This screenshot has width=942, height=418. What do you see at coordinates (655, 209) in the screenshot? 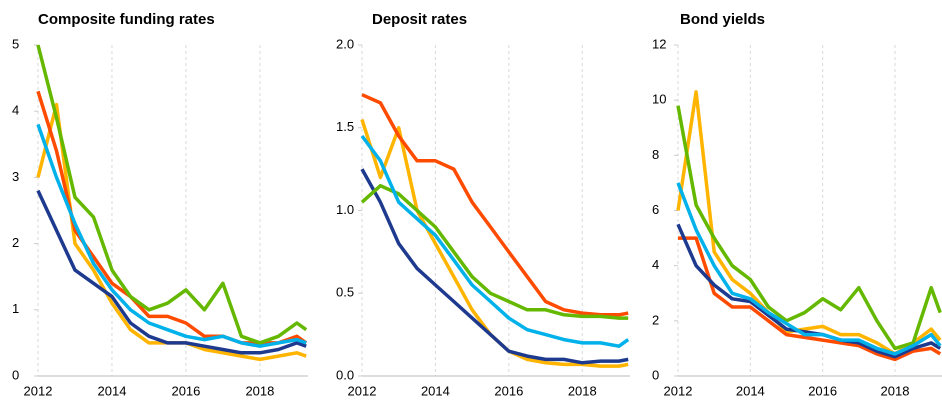
I see `y-tick-label: 6` at bounding box center [655, 209].